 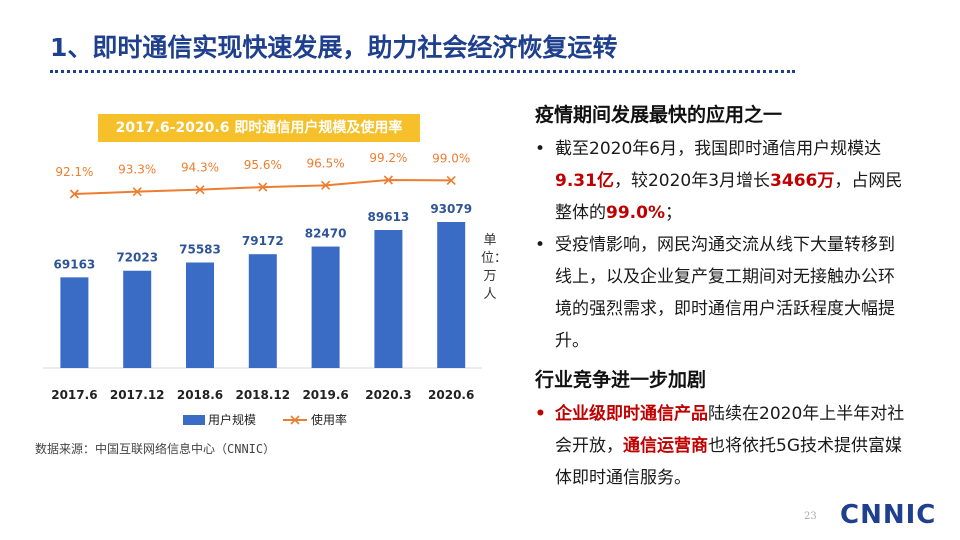 What do you see at coordinates (621, 380) in the screenshot?
I see `section-title-2: 行业竞争进一步加剧` at bounding box center [621, 380].